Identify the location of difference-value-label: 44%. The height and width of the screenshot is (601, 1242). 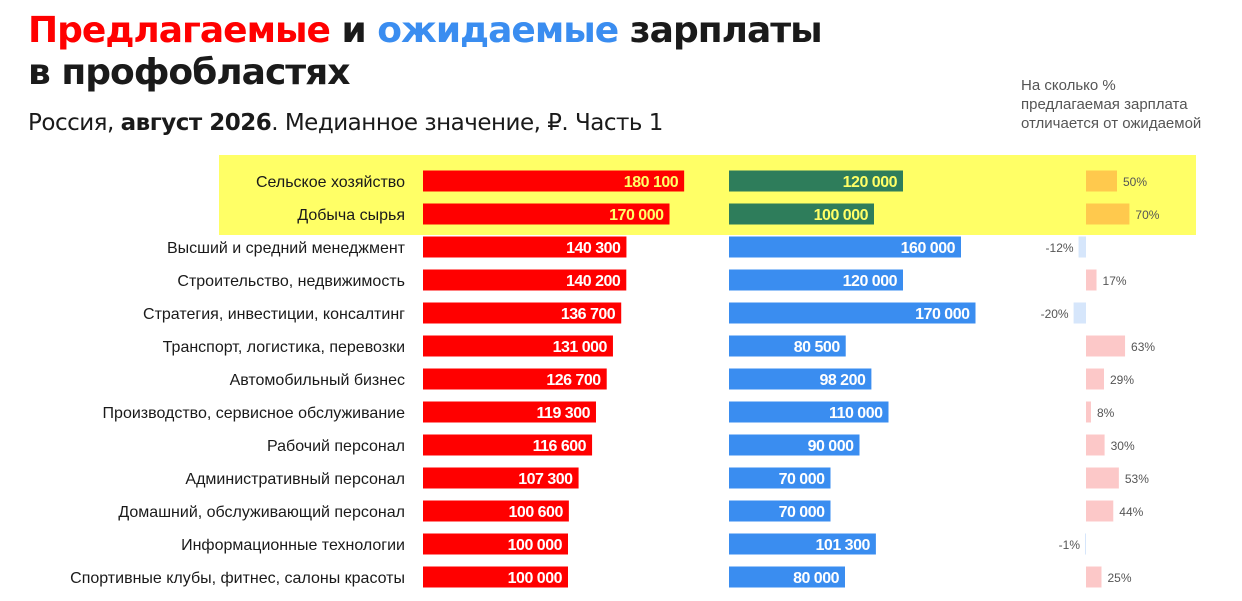
(1131, 512).